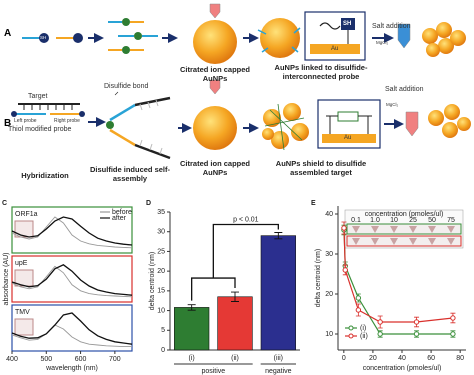 This screenshot has height=375, width=474. Describe the element at coordinates (402, 368) in the screenshot. I see `x-axis-label: concentration (pmoles/ul)` at that location.